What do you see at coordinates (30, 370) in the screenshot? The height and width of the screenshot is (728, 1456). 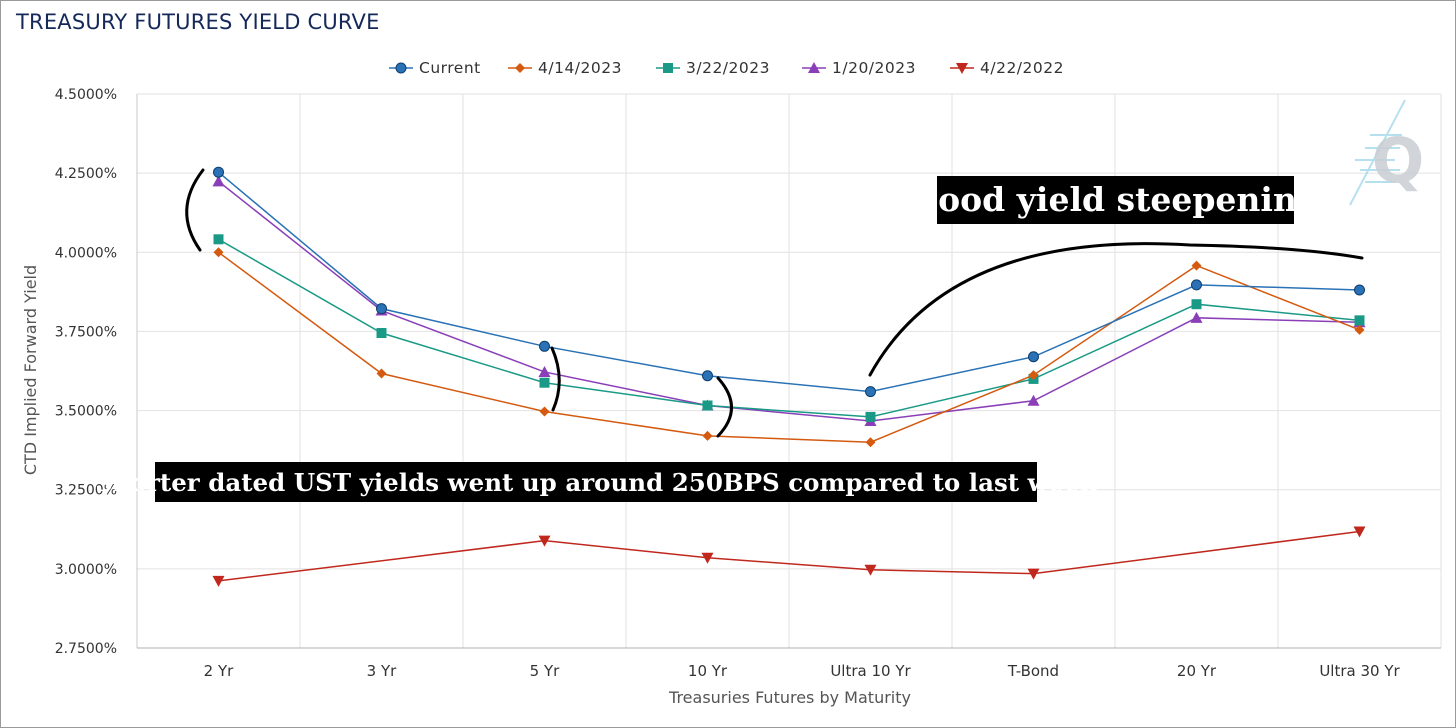 I see `y-axis-title: CTD Implied Forward Yield` at bounding box center [30, 370].